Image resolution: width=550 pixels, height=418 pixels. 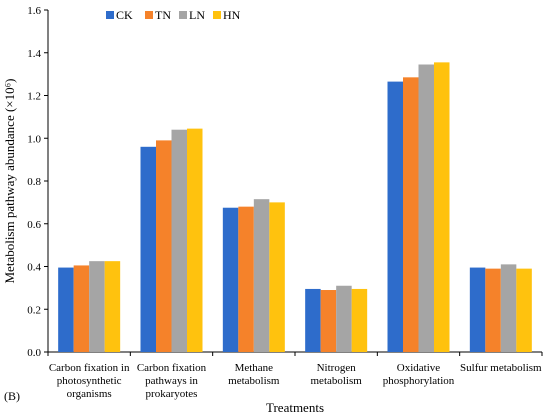 I want to click on legend-label-tn: TN, so click(x=163, y=15).